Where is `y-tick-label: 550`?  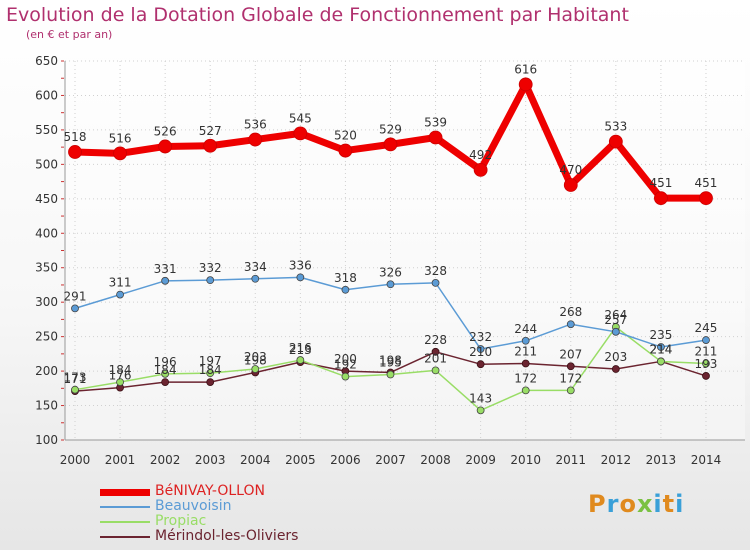
y-tick-label: 550 is located at coordinates (46, 130).